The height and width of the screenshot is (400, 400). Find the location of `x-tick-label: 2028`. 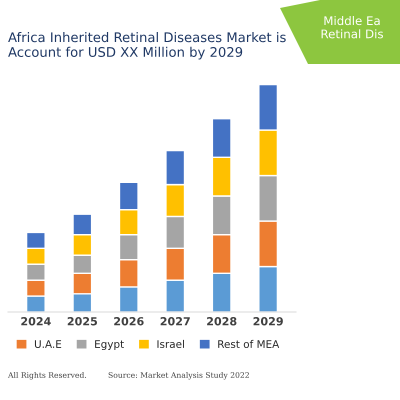

x-tick-label: 2028 is located at coordinates (221, 321).